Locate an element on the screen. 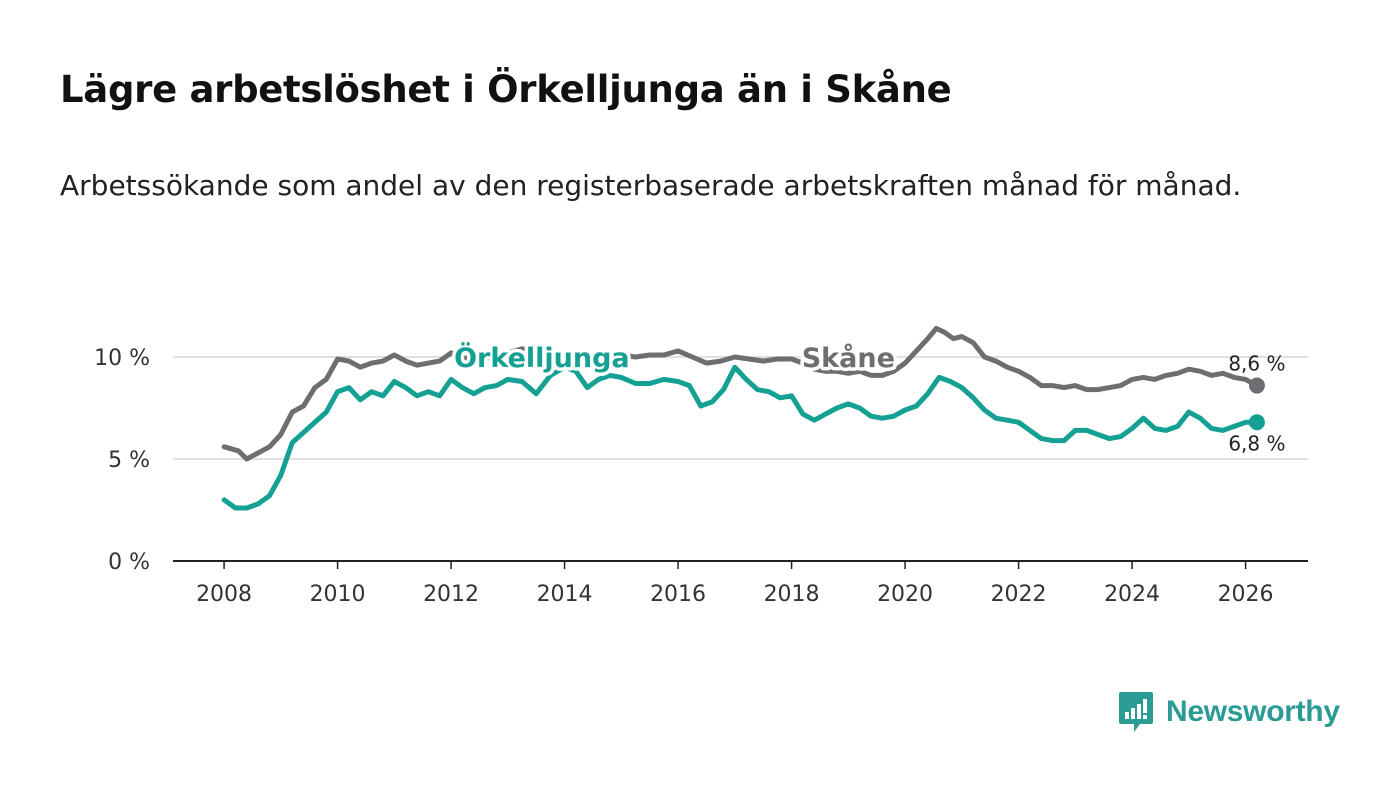 Image resolution: width=1400 pixels, height=794 pixels. y-tick-label: 10 % is located at coordinates (122, 358).